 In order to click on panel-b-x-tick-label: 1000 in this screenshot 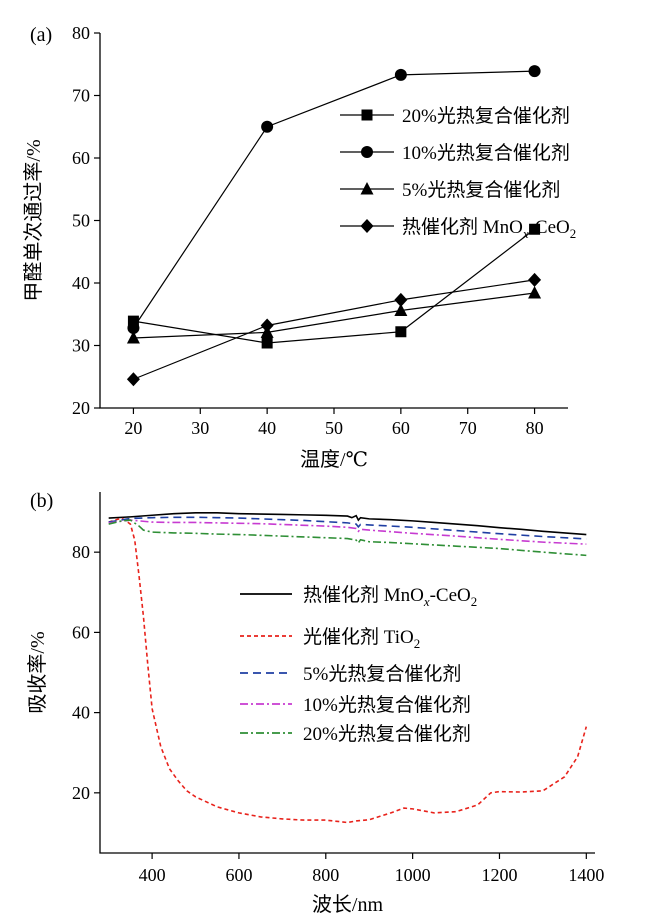, I will do `click(413, 875)`.